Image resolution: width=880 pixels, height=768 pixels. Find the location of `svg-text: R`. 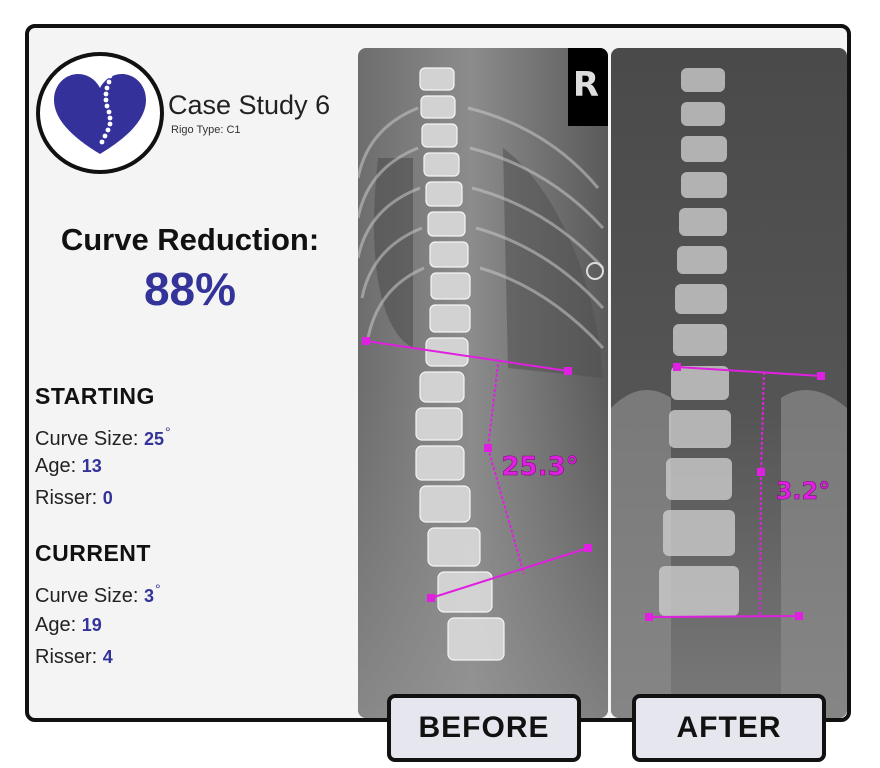

svg-text: R is located at coordinates (586, 85).